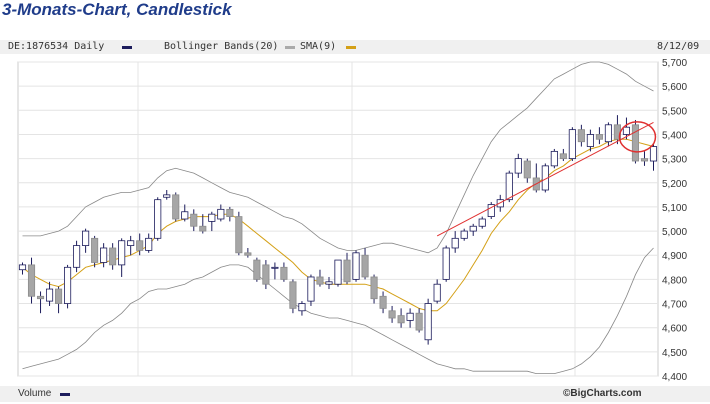 This screenshot has width=710, height=404. Describe the element at coordinates (221, 46) in the screenshot. I see `legend-bollinger: Bollinger Bands(20)` at that location.